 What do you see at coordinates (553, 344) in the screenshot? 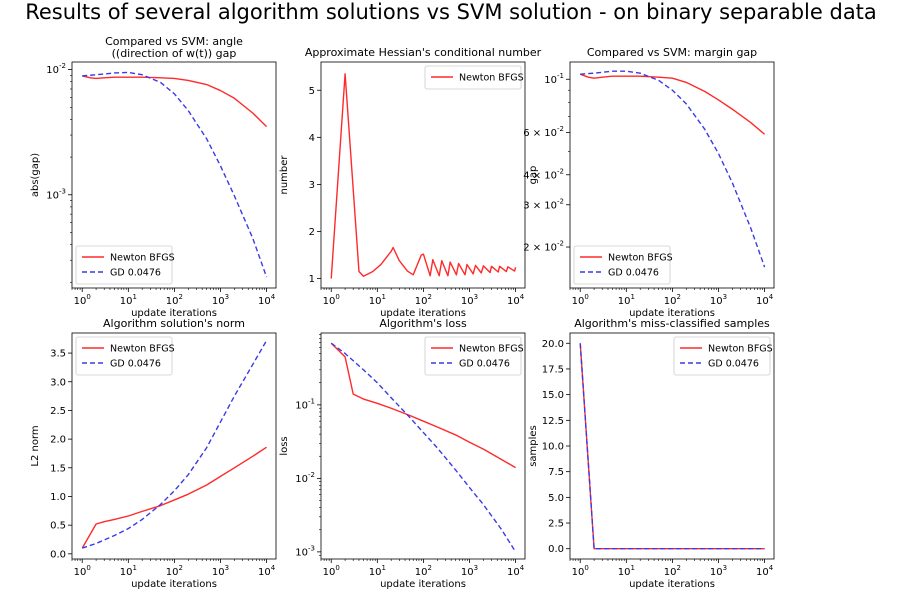
I see `y-tick-label: 20.0` at bounding box center [553, 344].